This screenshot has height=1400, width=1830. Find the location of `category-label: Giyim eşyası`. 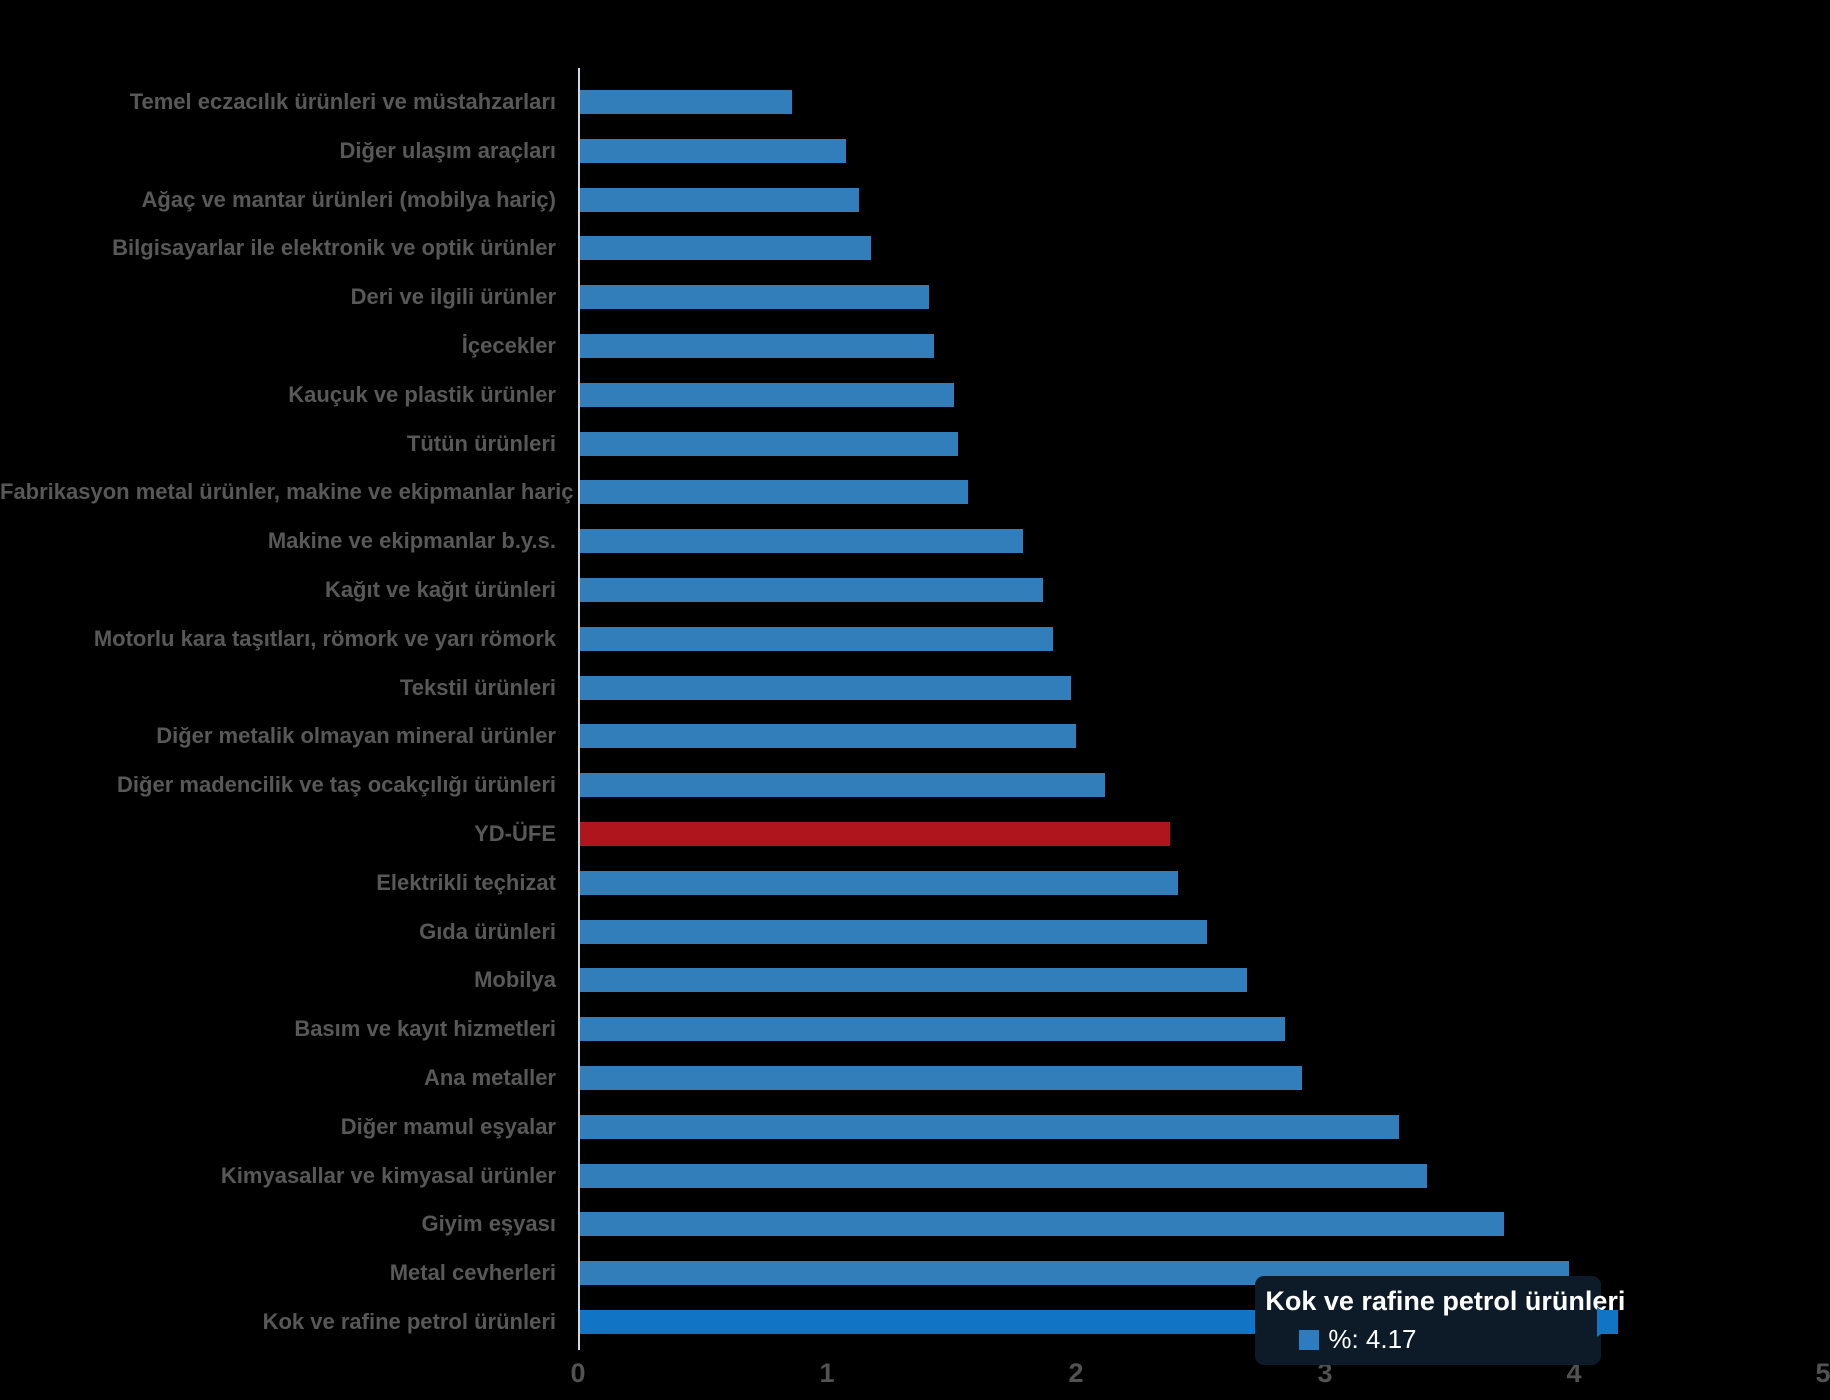

category-label: Giyim eşyası is located at coordinates (488, 1224).